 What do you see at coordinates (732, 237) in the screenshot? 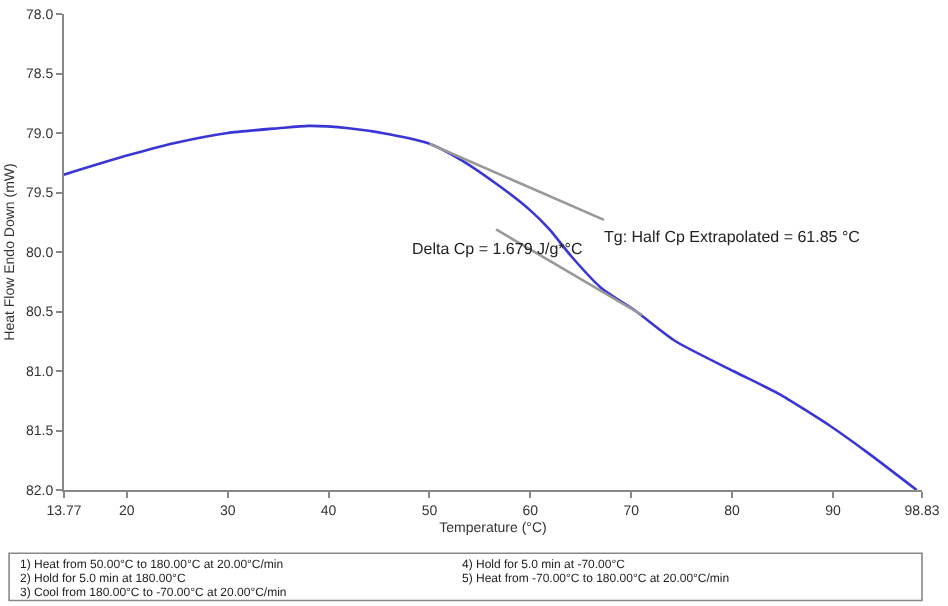
I see `annotation: Tg: Half Cp Extrapolated = 61.85 °C` at bounding box center [732, 237].